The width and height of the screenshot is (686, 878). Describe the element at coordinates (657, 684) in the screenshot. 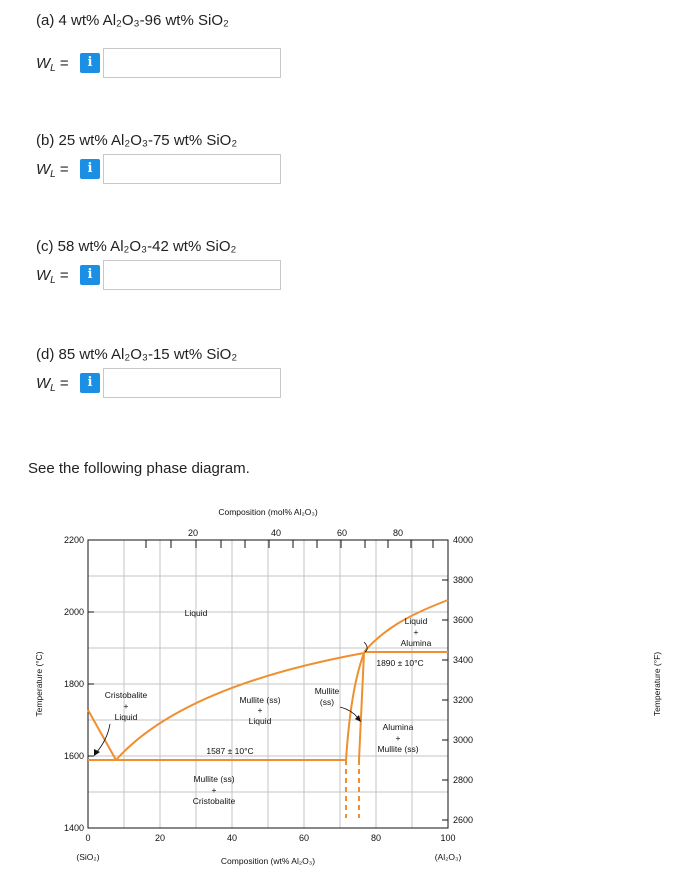

I see `right-axis-title: Temperature (°F)` at that location.